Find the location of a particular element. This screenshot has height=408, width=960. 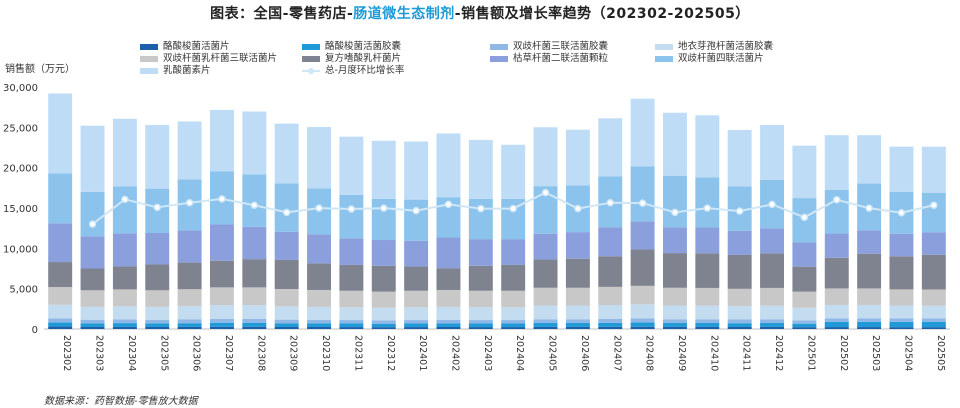

title-suffix: -销售额及增长率趋势（202302-202505） is located at coordinates (602, 14).